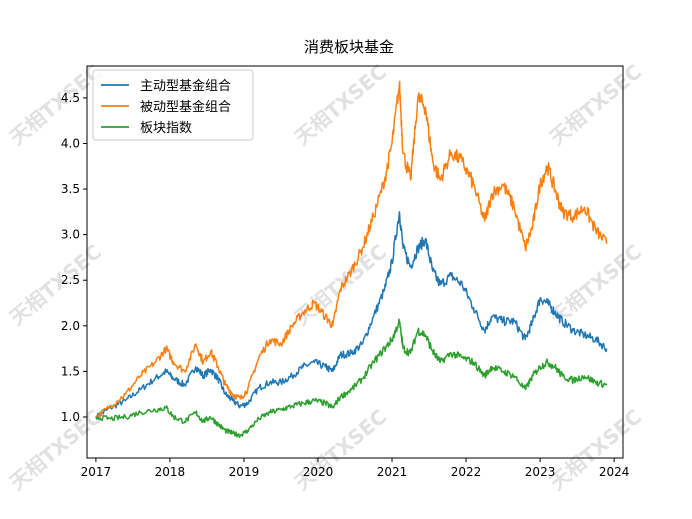  I want to click on legend-box, so click(173, 105).